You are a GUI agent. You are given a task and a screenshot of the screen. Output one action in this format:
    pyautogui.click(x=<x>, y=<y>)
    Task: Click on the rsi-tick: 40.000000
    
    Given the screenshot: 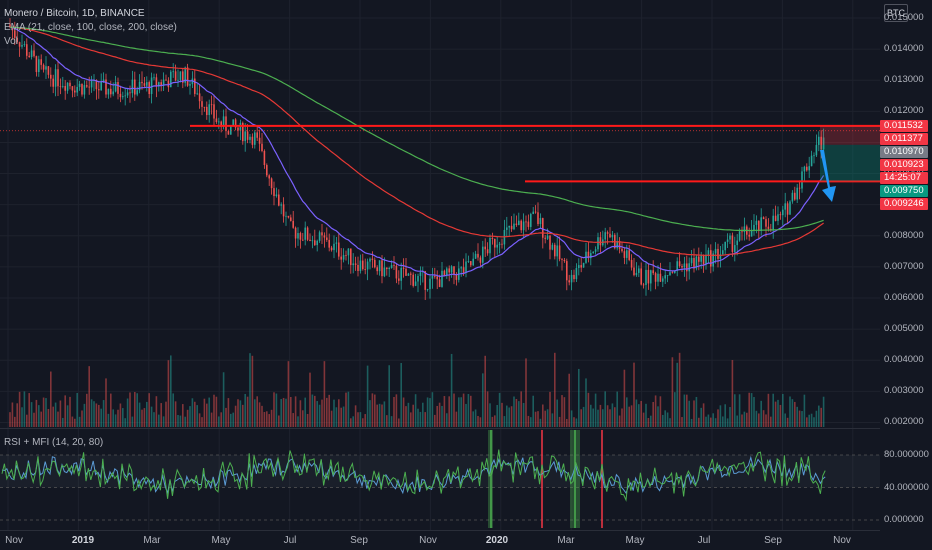 What is the action you would take?
    pyautogui.click(x=906, y=487)
    